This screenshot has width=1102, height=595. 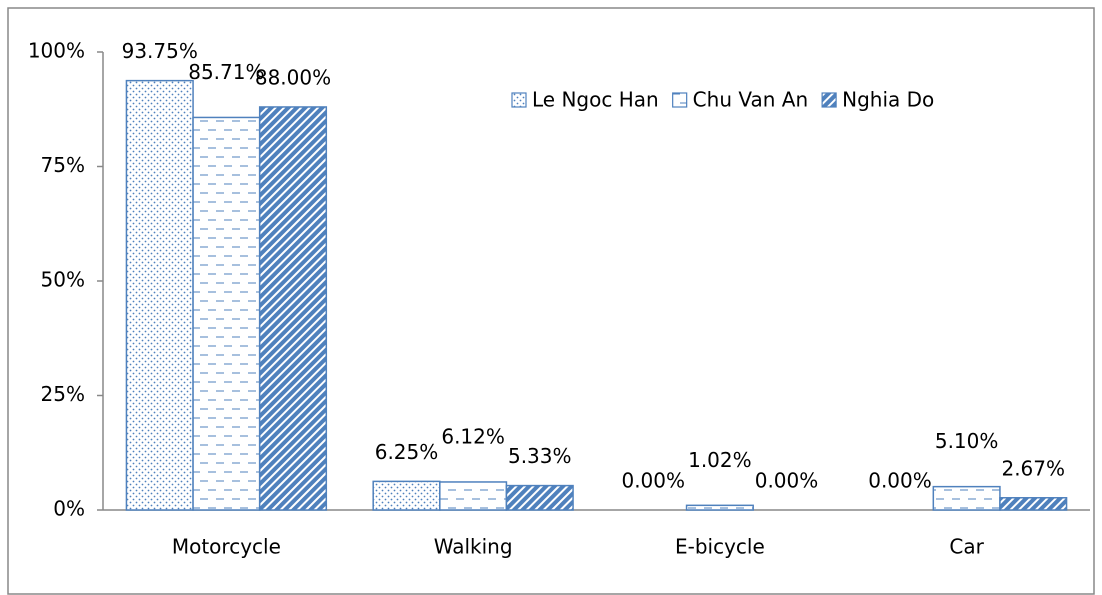 I want to click on value-label: 85.71%, so click(x=226, y=72).